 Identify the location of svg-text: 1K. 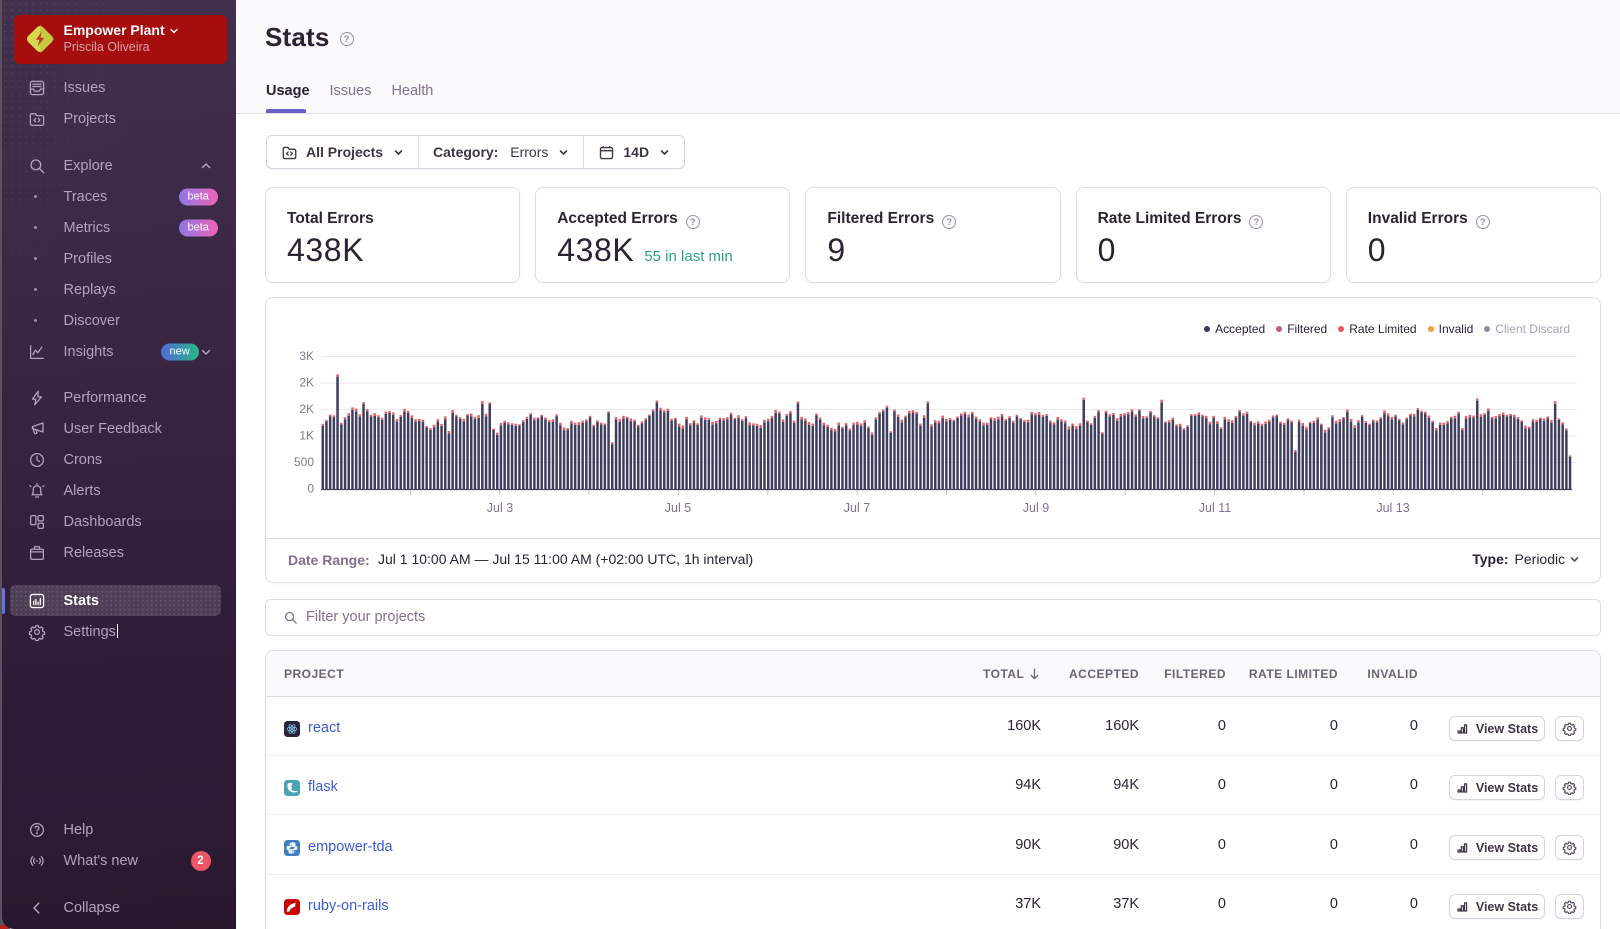
(306, 436).